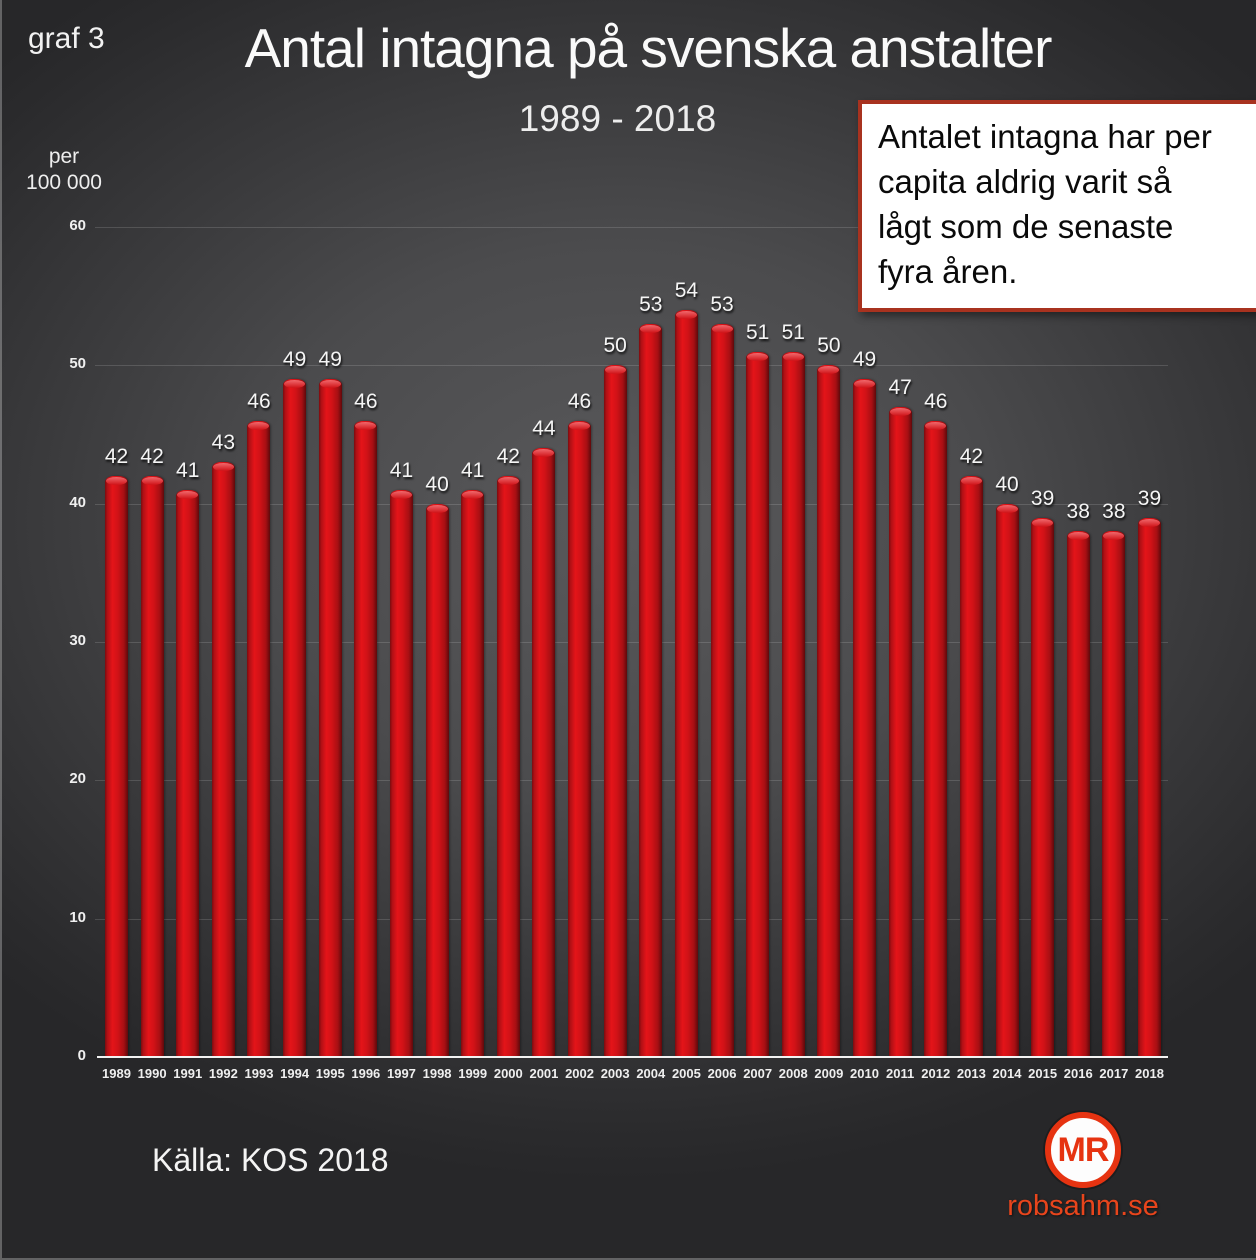  Describe the element at coordinates (437, 1073) in the screenshot. I see `x-axis-year-label: 1998` at that location.